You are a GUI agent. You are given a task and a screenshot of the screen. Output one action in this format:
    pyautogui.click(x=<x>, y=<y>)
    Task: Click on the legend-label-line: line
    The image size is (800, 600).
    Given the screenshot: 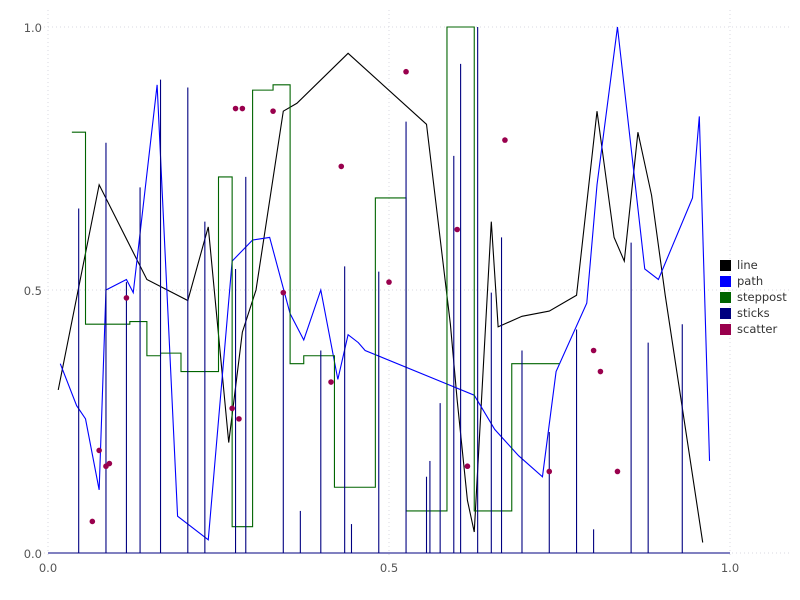 What is the action you would take?
    pyautogui.click(x=747, y=265)
    